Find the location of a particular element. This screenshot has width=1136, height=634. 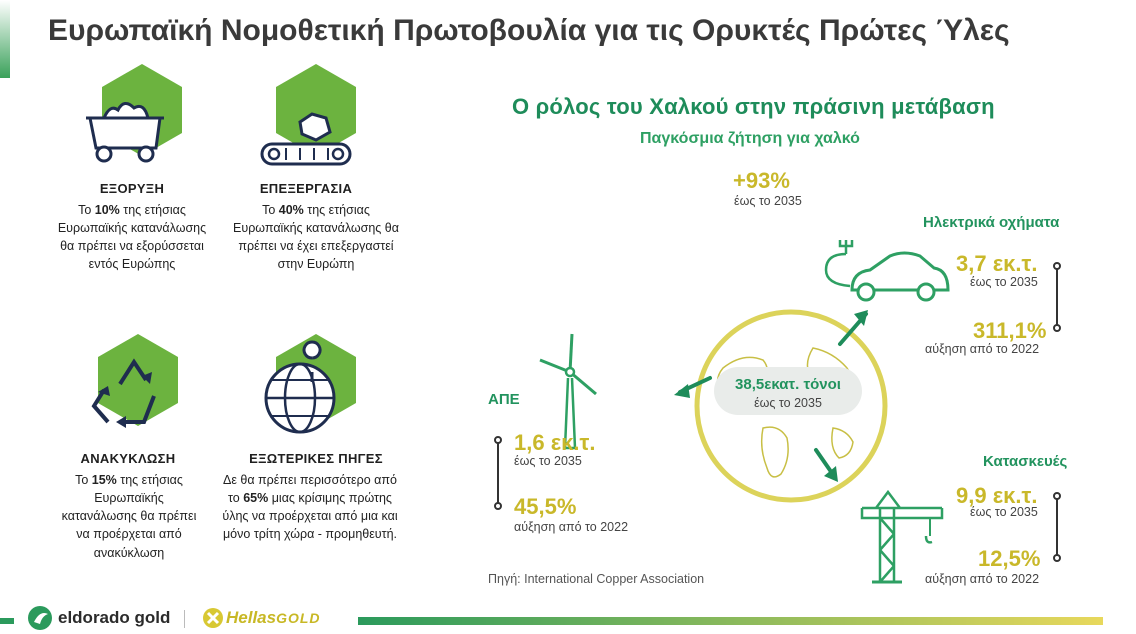

electric-car-icon is located at coordinates (887, 271).